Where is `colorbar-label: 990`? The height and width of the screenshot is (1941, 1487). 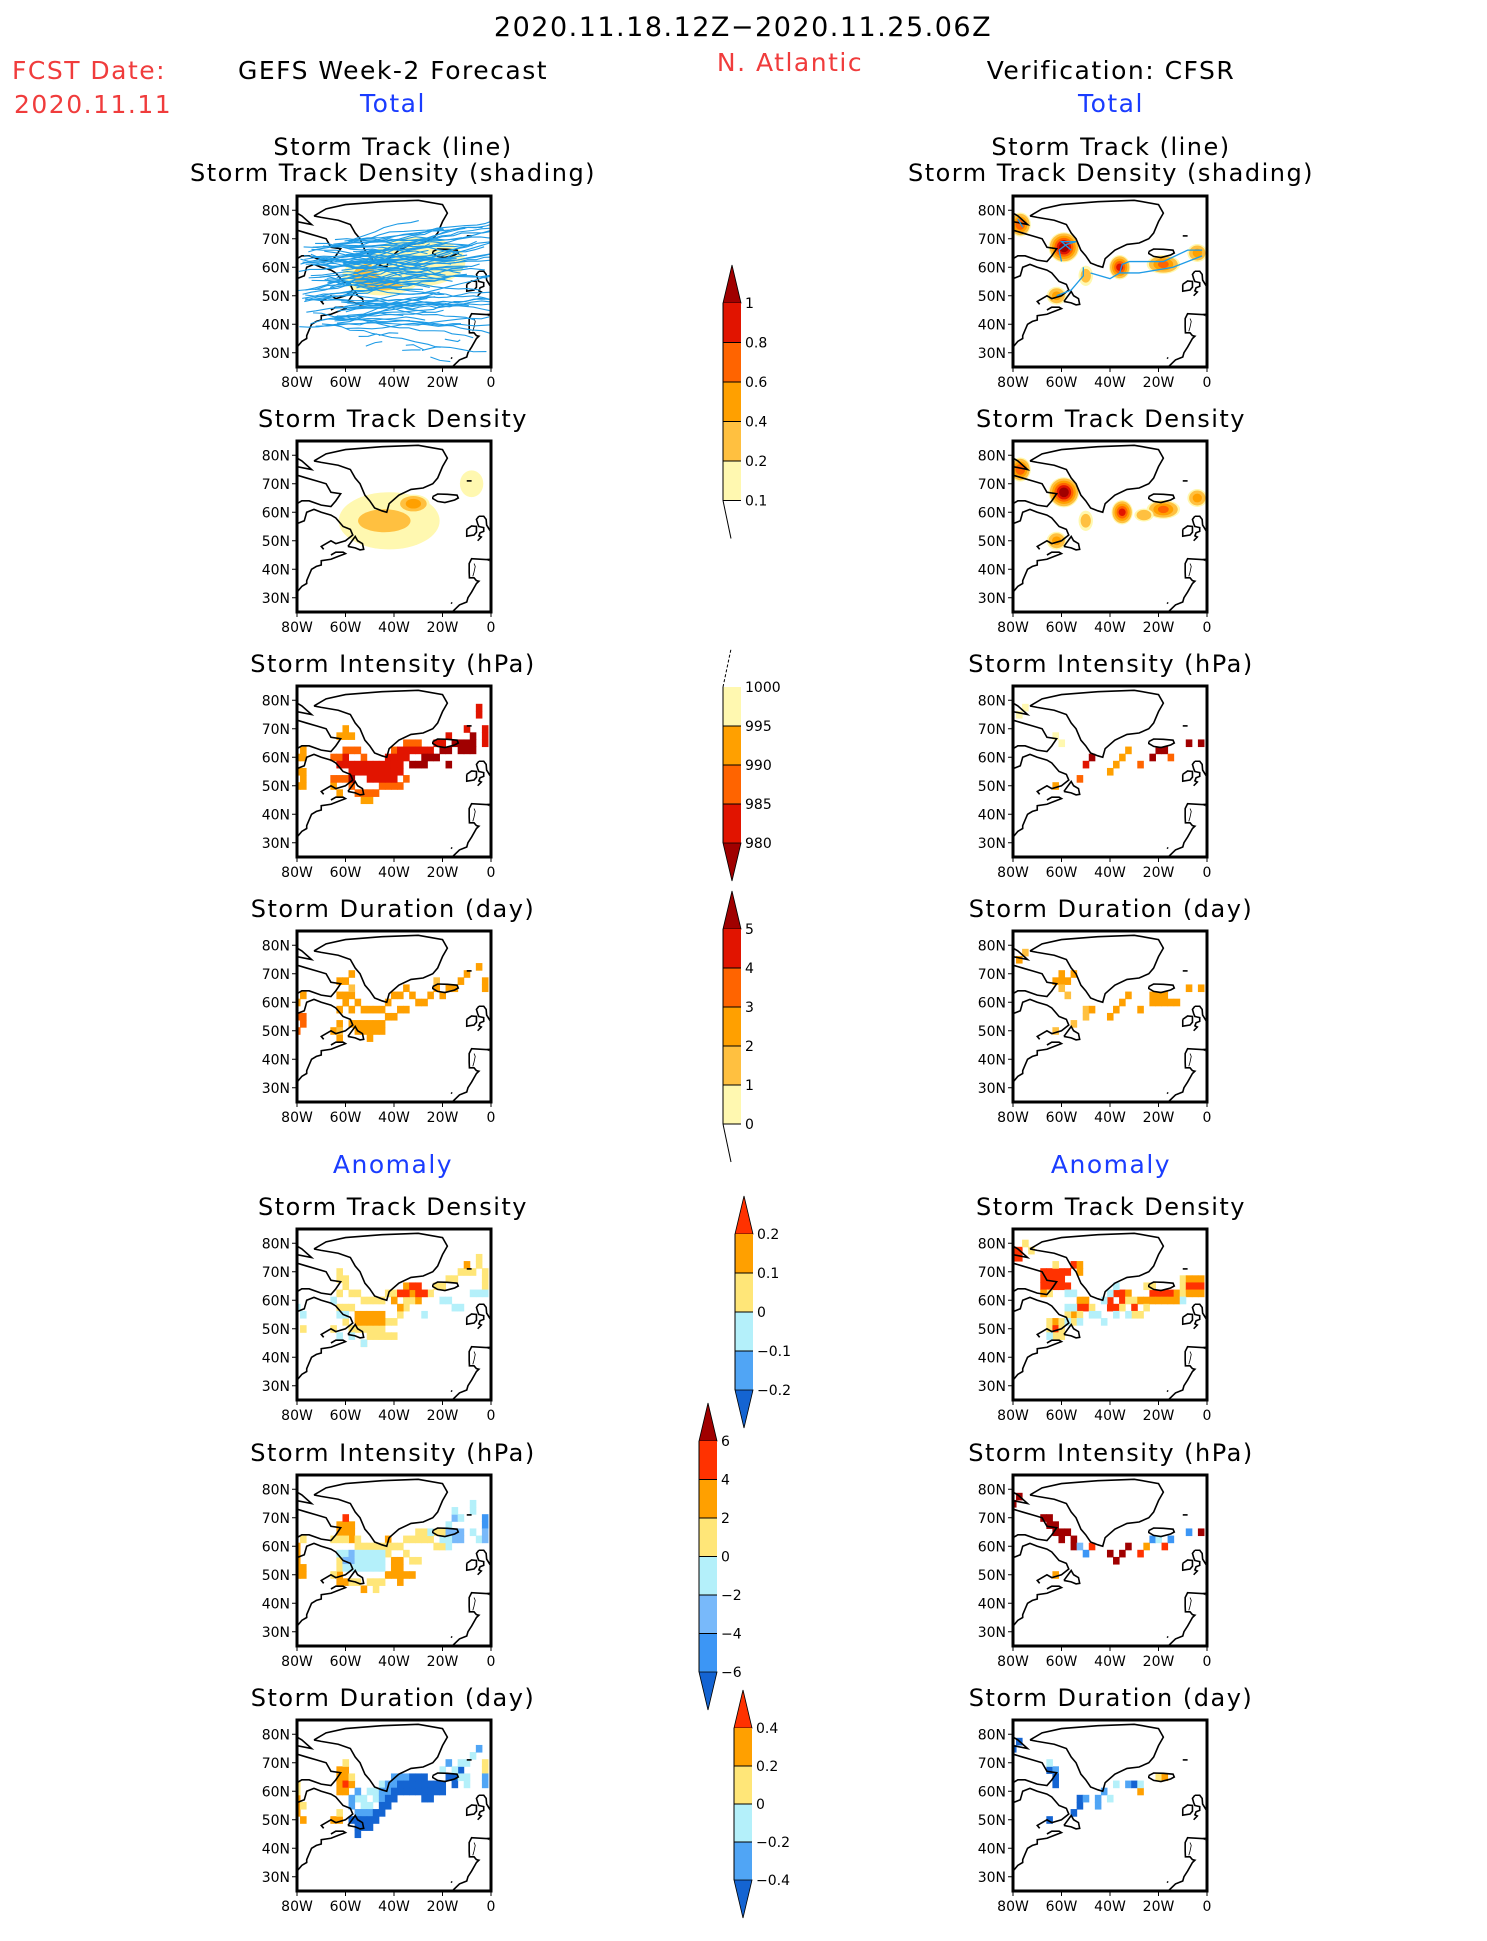
colorbar-label: 990 is located at coordinates (758, 766).